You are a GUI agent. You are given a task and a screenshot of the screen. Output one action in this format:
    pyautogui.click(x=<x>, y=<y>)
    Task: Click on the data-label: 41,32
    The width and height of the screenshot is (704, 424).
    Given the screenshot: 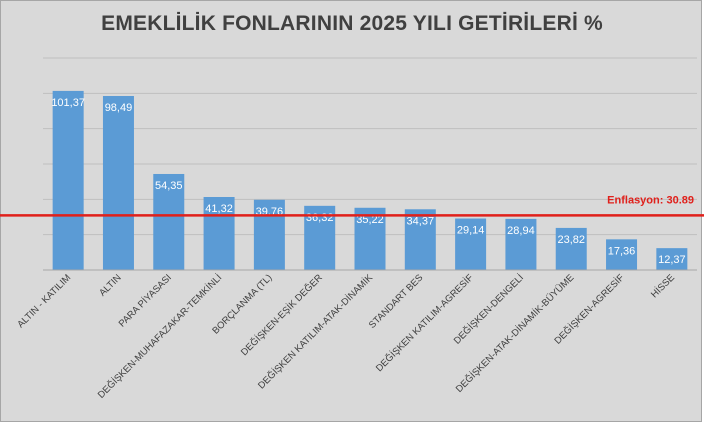 What is the action you would take?
    pyautogui.click(x=219, y=209)
    